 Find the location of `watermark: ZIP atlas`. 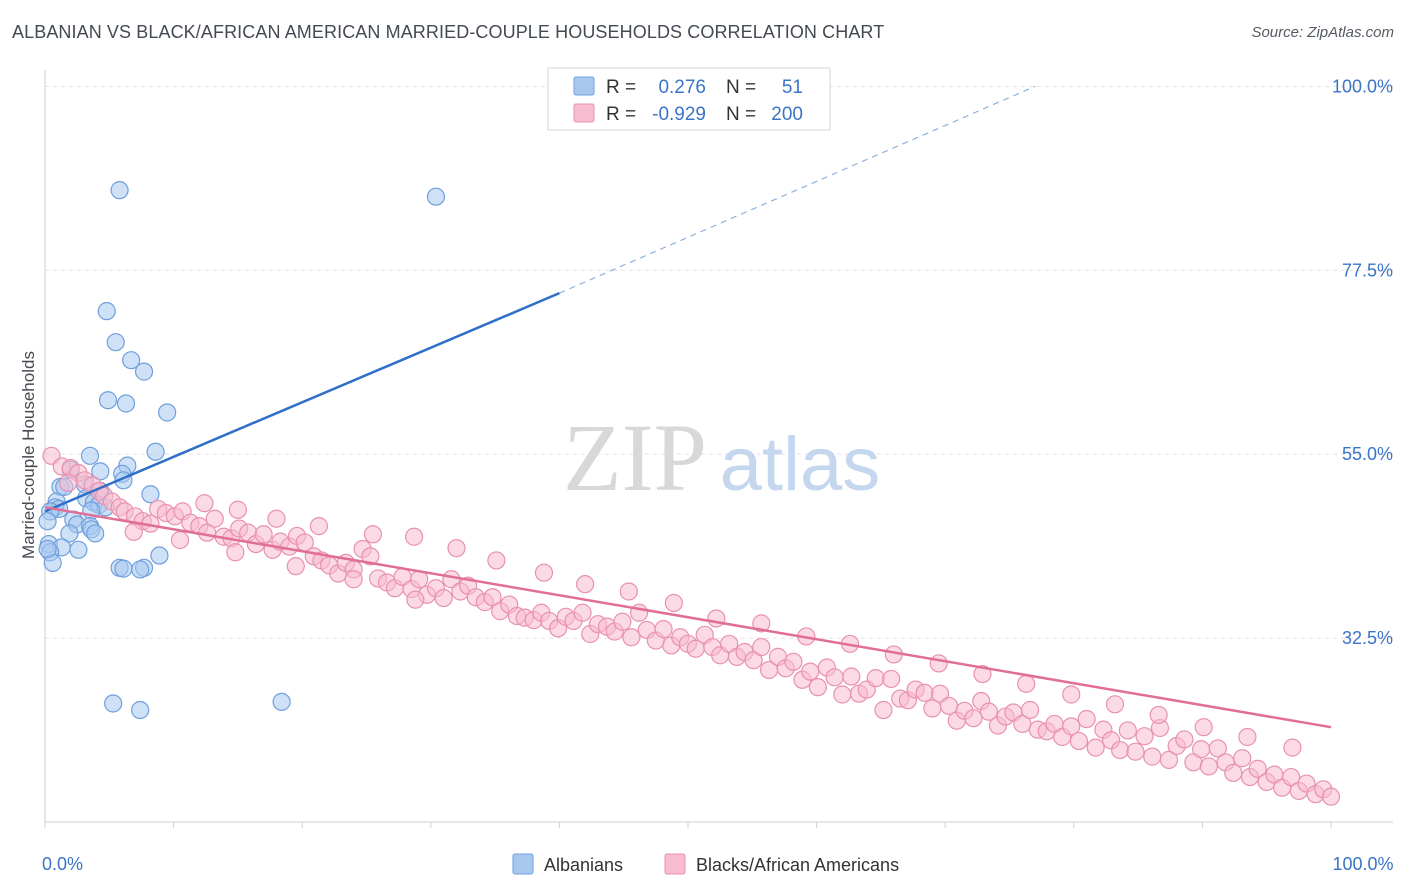

watermark: ZIP atlas is located at coordinates (721, 457).